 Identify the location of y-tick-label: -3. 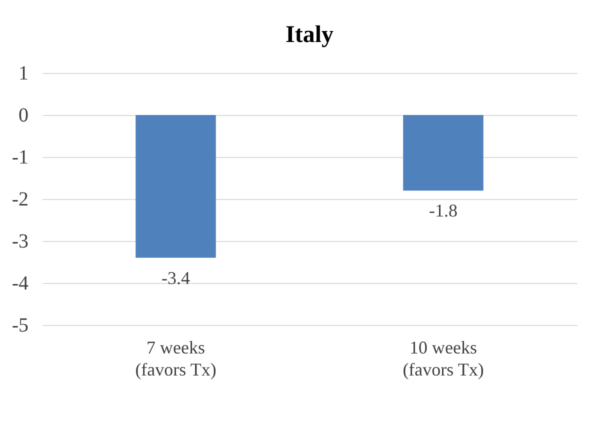
(20, 241).